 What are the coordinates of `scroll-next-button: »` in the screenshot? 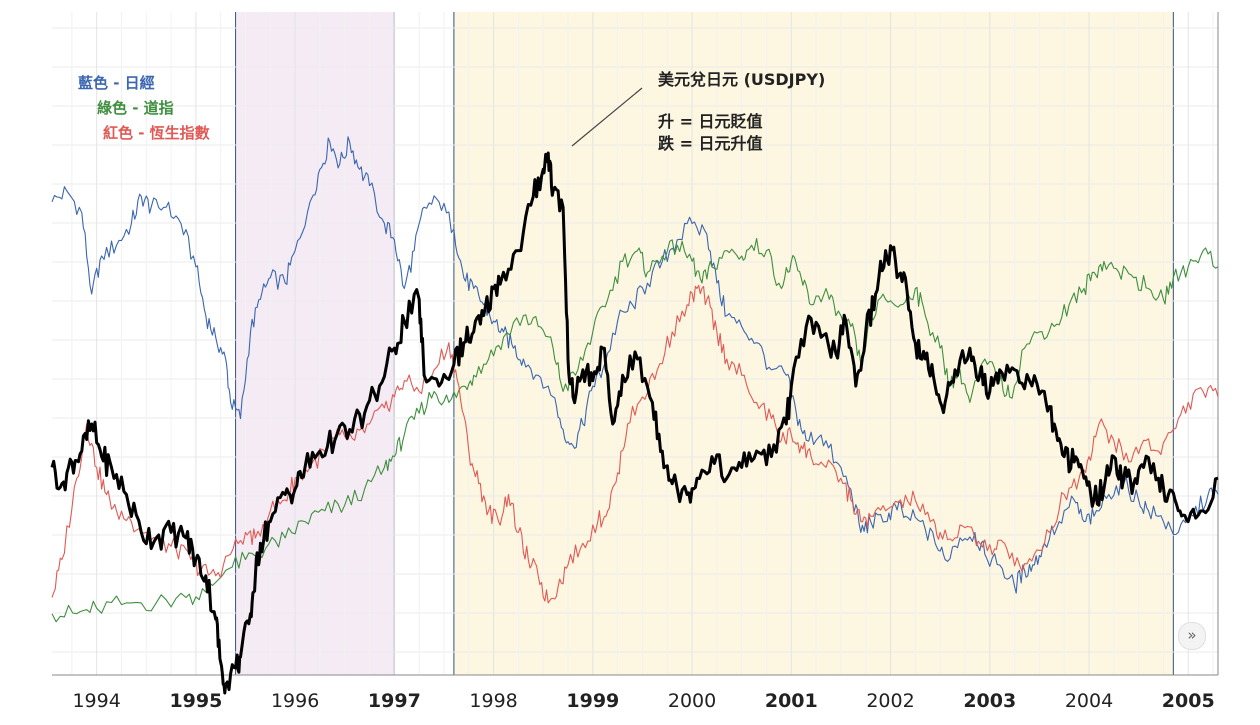 It's located at (1192, 636).